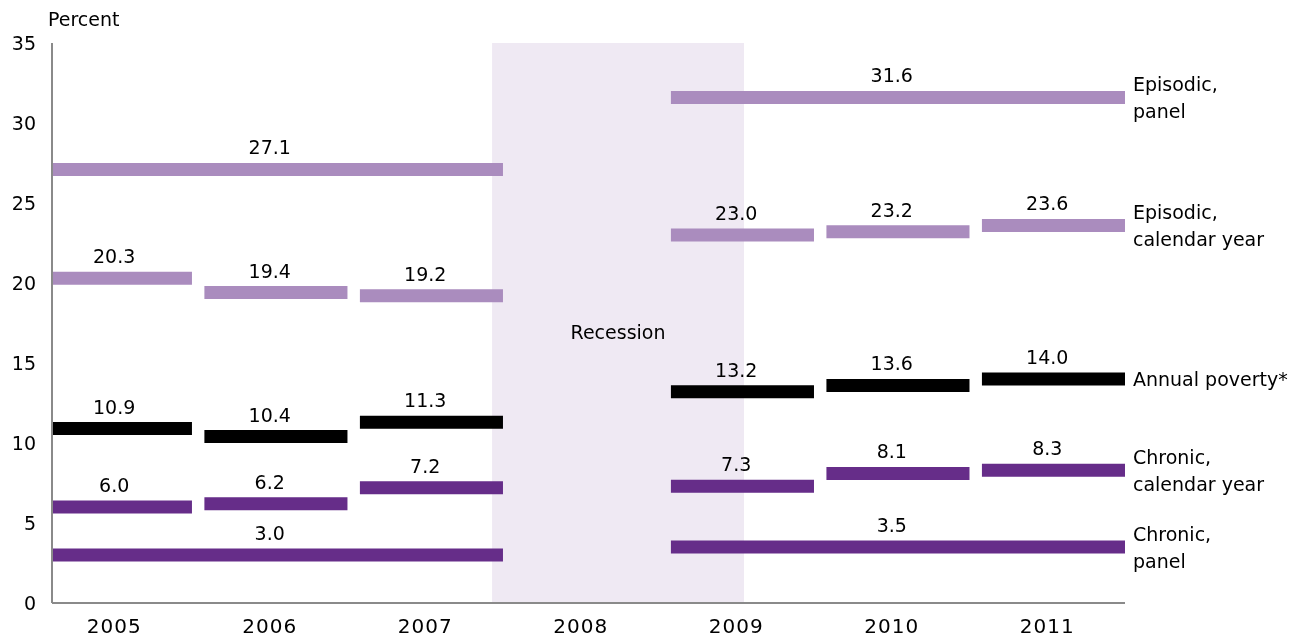 The width and height of the screenshot is (1299, 637). I want to click on x-tick-label: 2009, so click(736, 625).